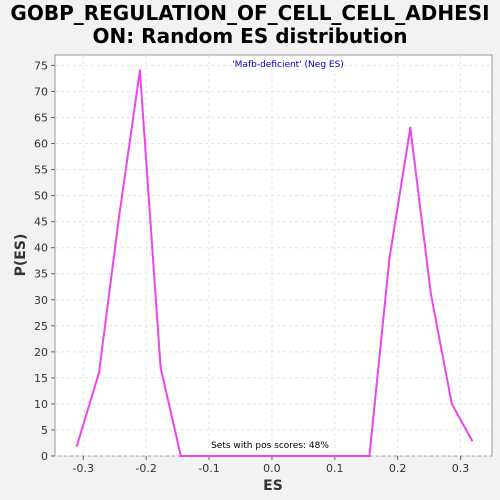 The image size is (500, 500). Describe the element at coordinates (208, 468) in the screenshot. I see `x-tick-label: -0.1` at that location.